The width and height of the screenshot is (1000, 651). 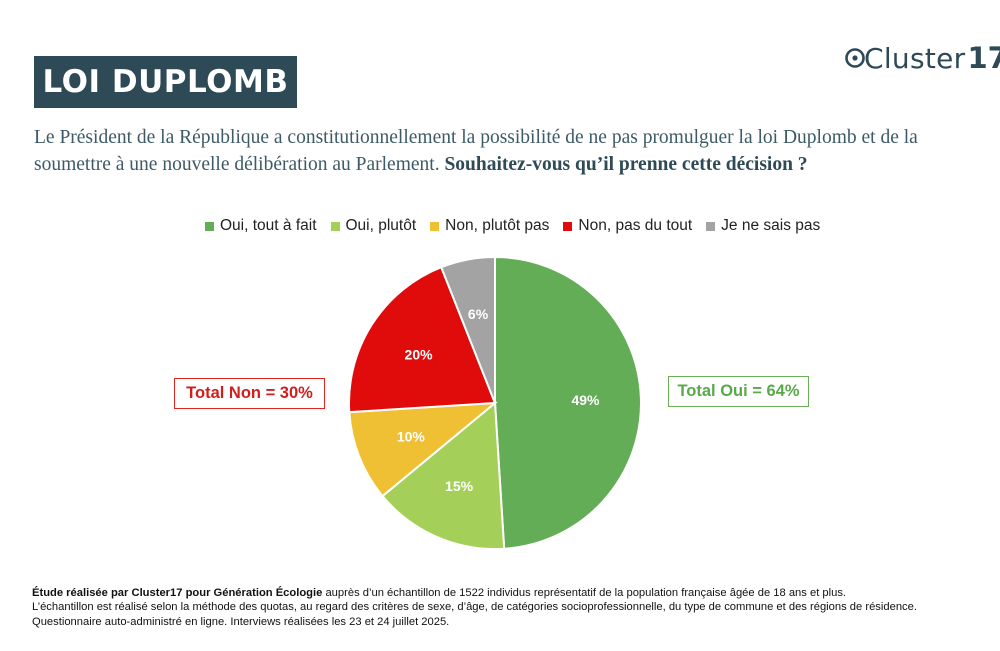 What do you see at coordinates (635, 225) in the screenshot?
I see `legend-label: Non, pas du tout` at bounding box center [635, 225].